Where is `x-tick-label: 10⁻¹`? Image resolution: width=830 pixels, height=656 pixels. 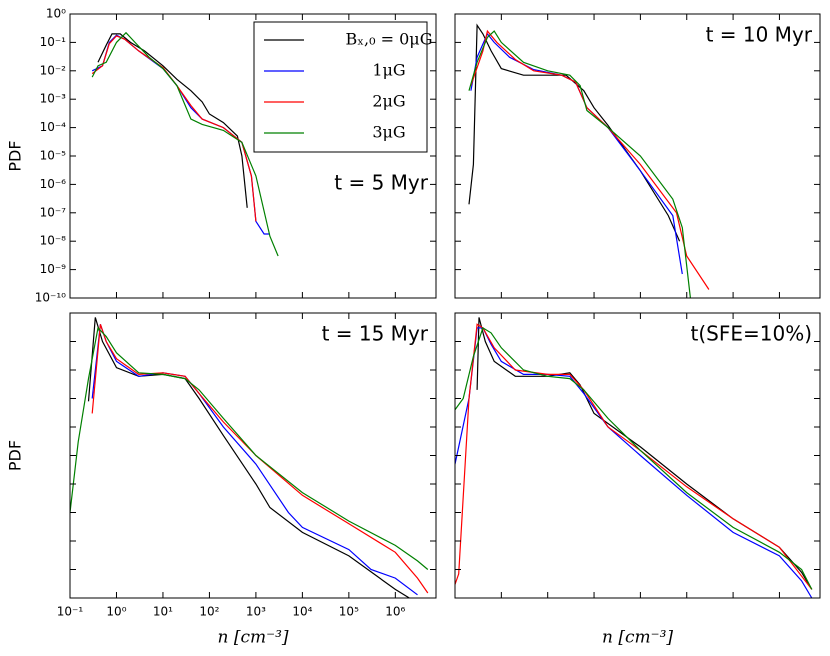
x-tick-label: 10⁻¹ is located at coordinates (70, 612).